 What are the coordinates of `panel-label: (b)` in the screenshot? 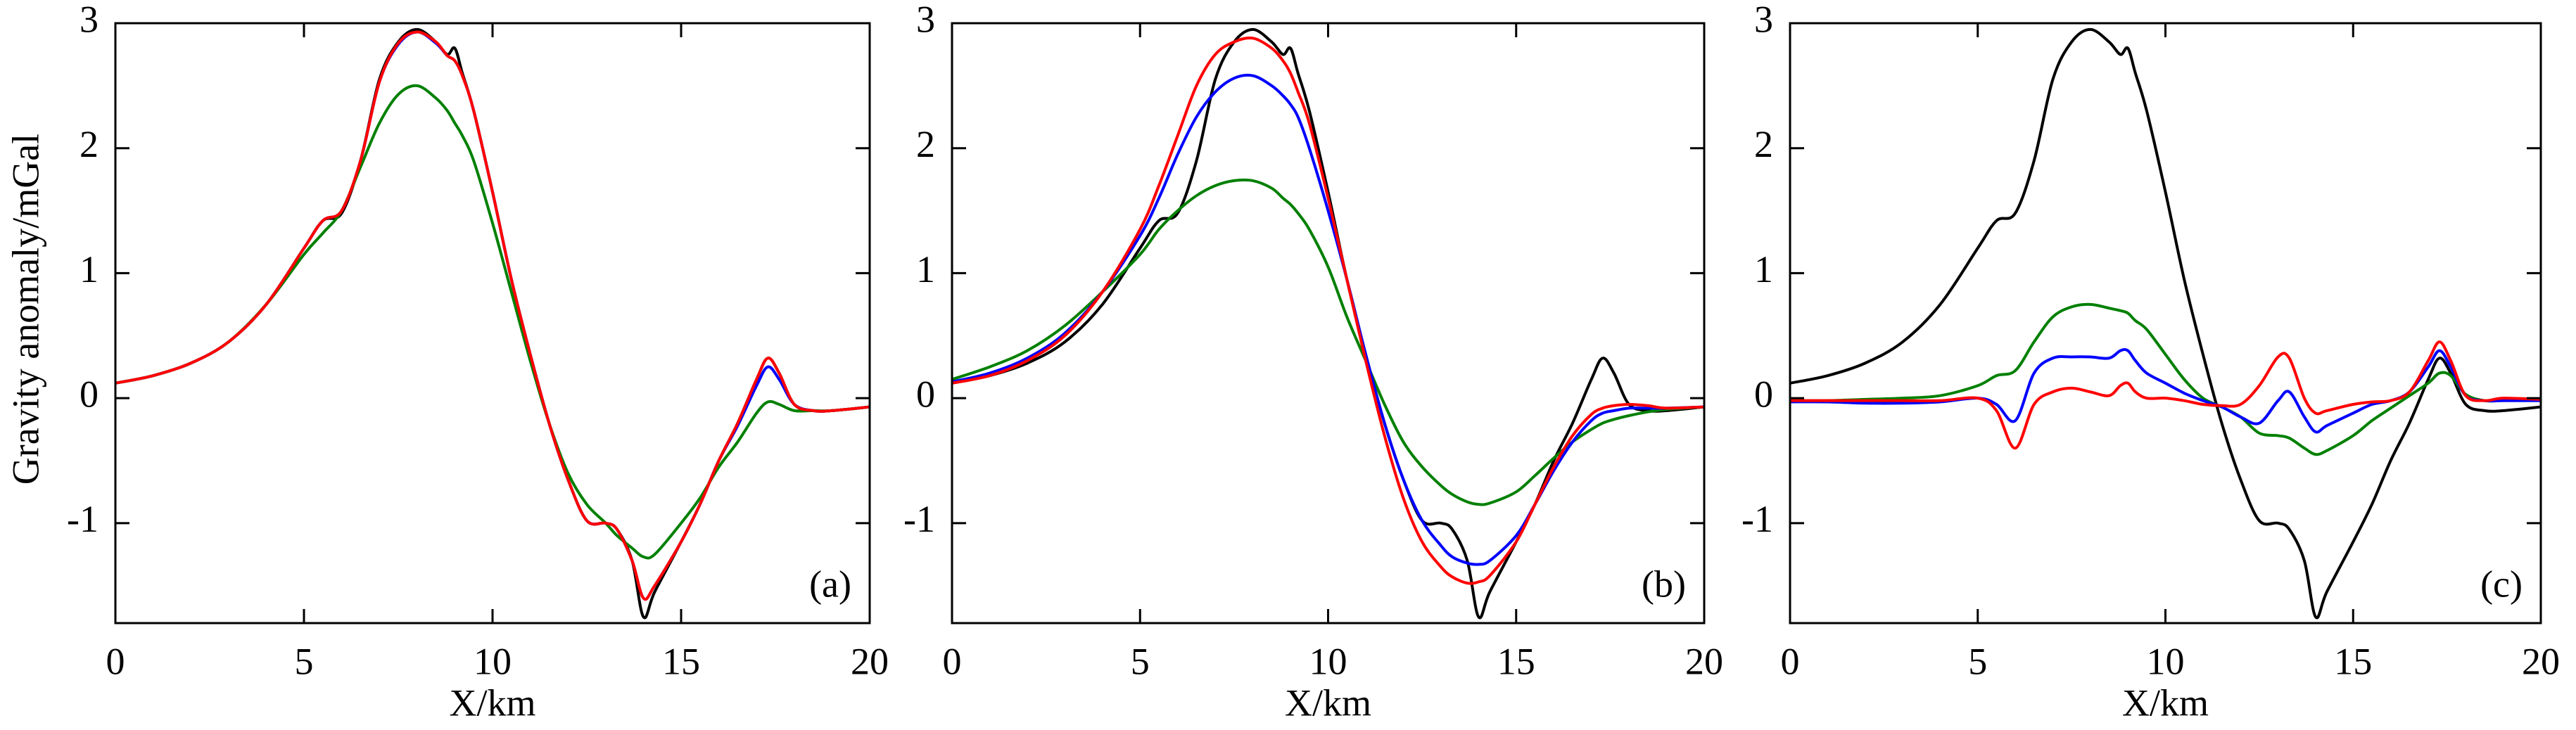 It's located at (1664, 584).